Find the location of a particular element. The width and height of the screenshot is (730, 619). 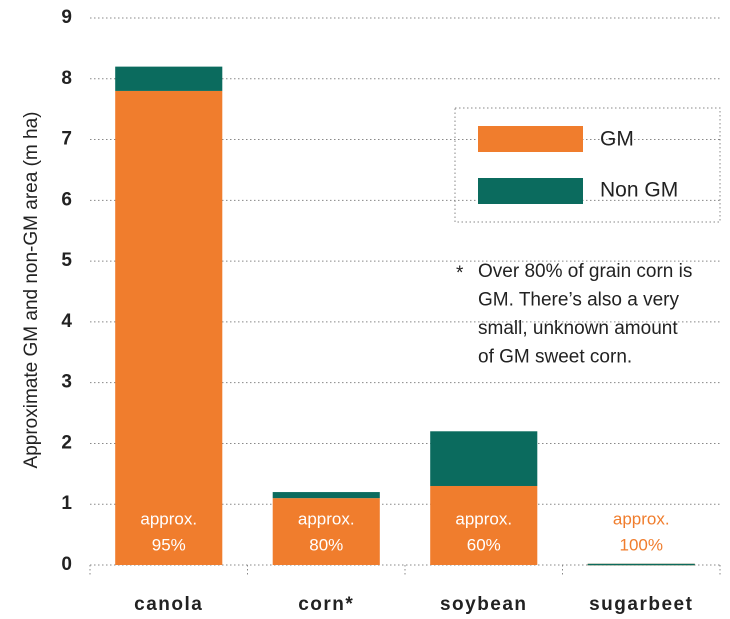

footnote-line: GM. There’s also a very is located at coordinates (578, 300).